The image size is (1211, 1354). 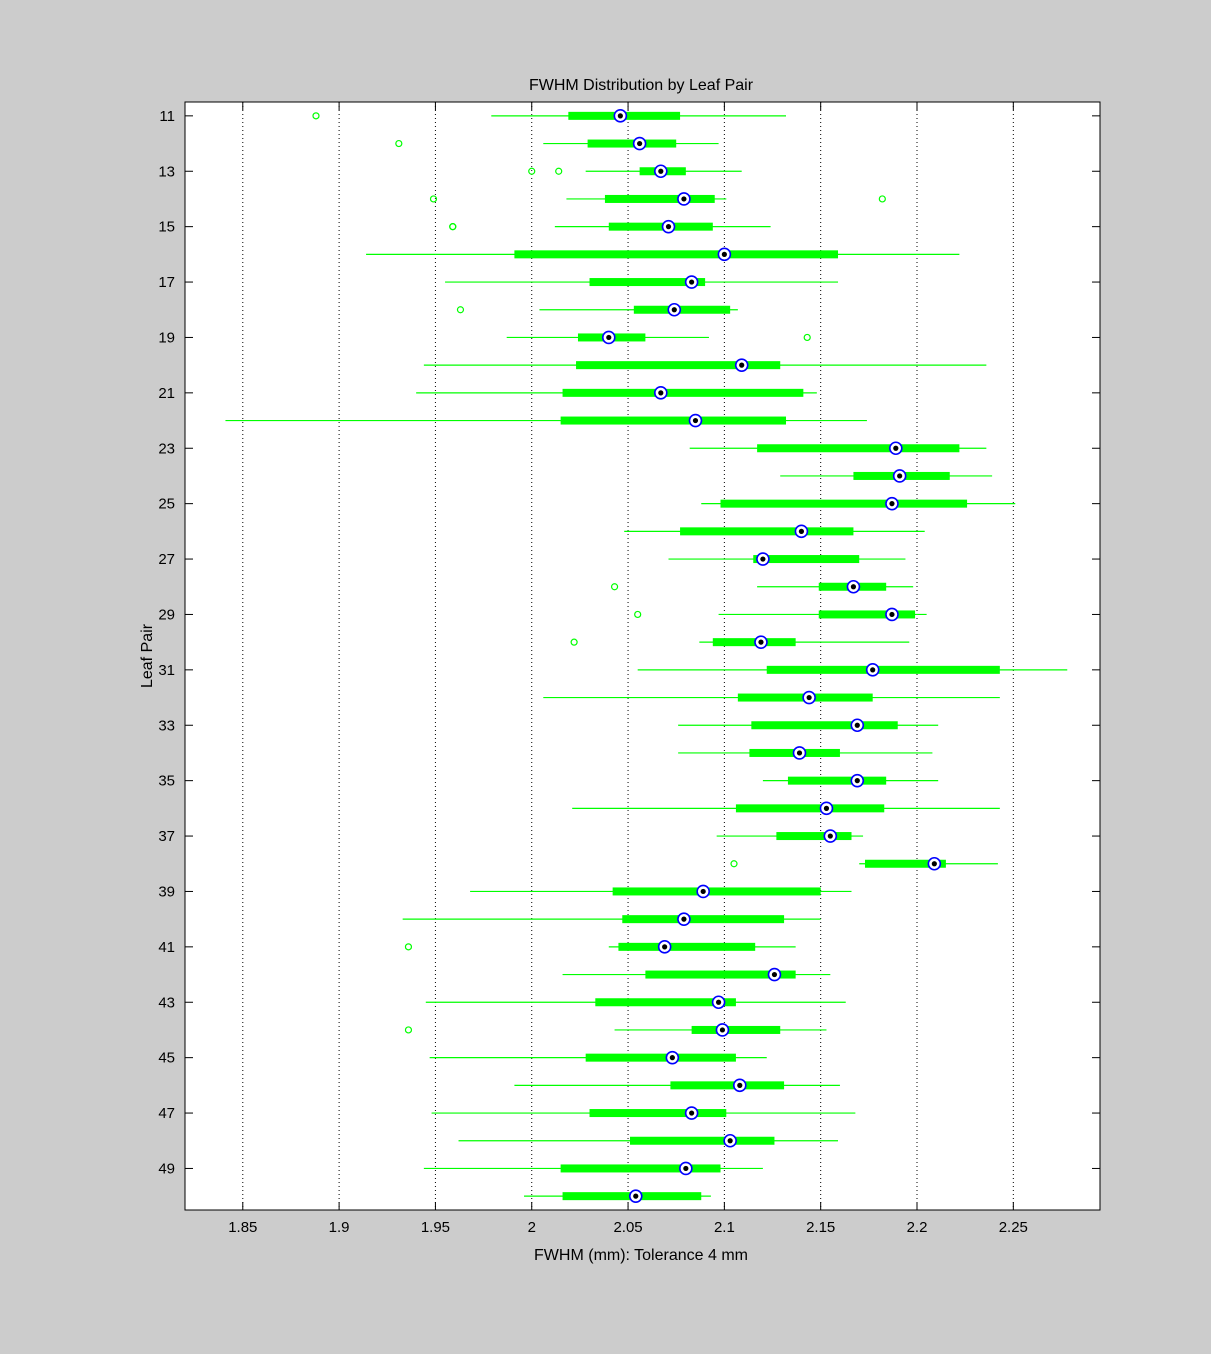 I want to click on x-tick-label: 1.85, so click(x=242, y=1227).